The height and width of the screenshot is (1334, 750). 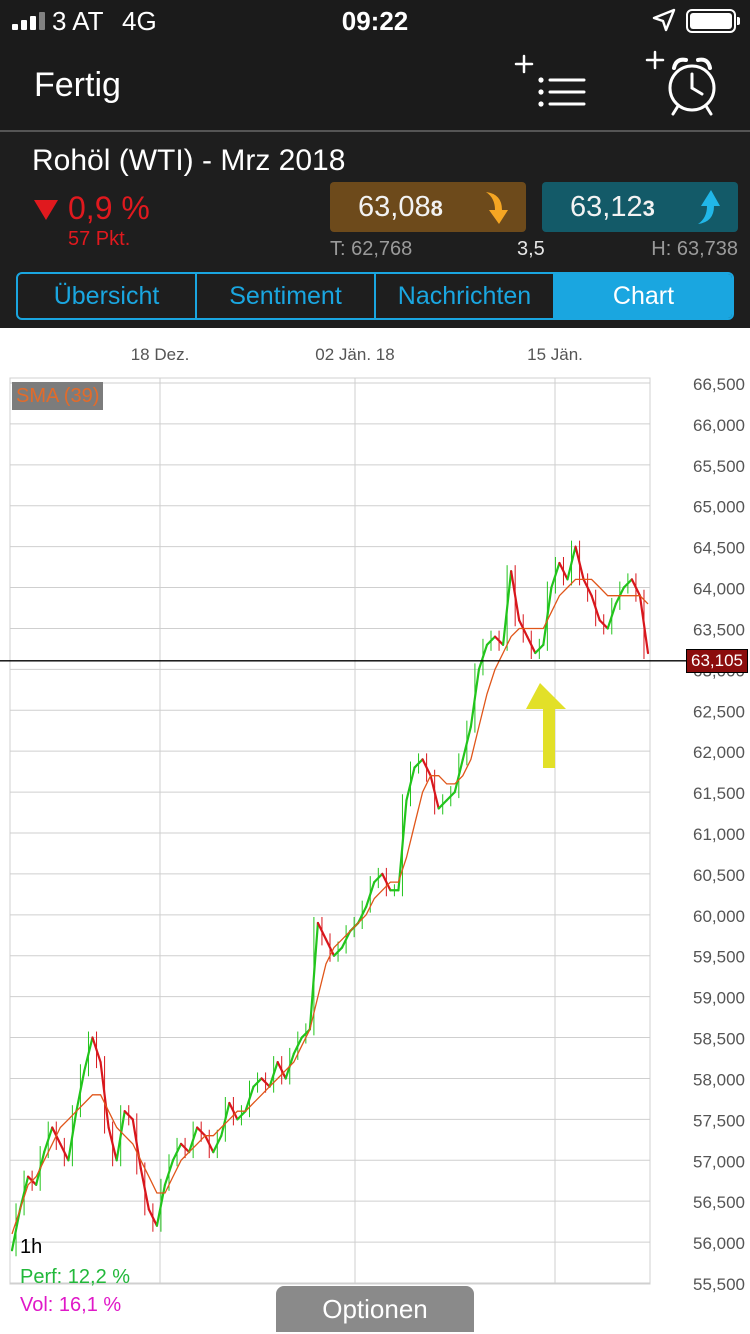 I want to click on sell-price-main: 63,08, so click(x=394, y=207).